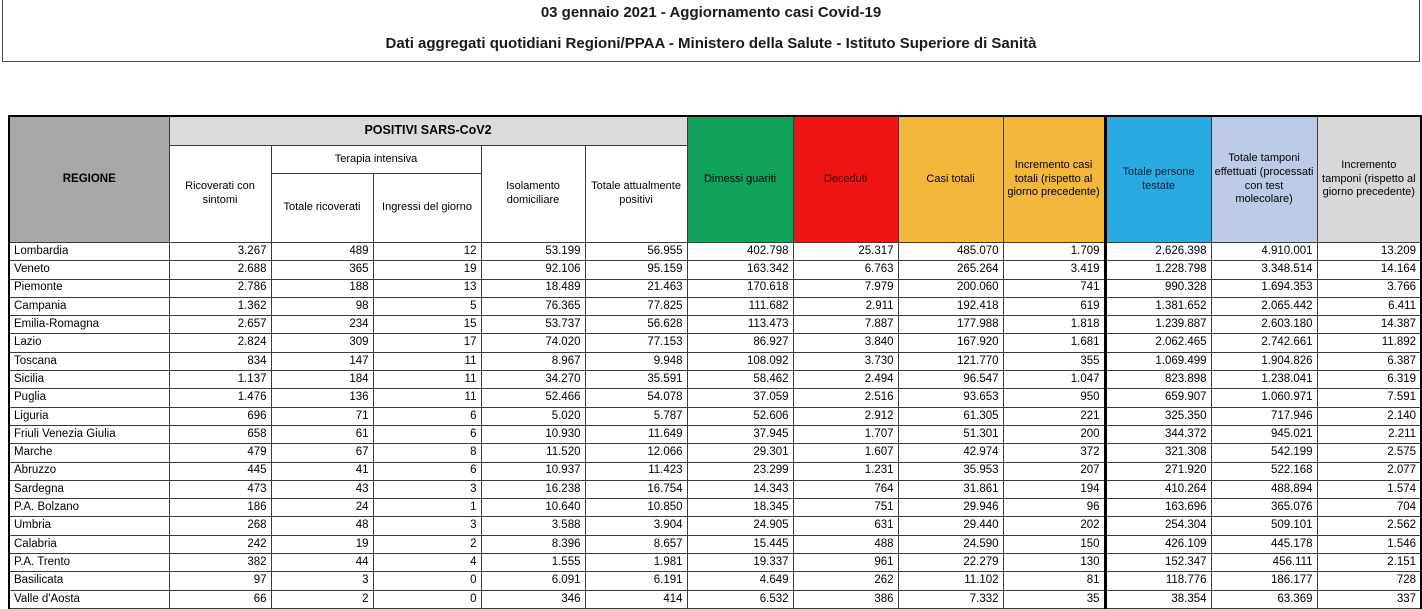 The image size is (1422, 609). I want to click on value-cell: 54.078, so click(636, 398).